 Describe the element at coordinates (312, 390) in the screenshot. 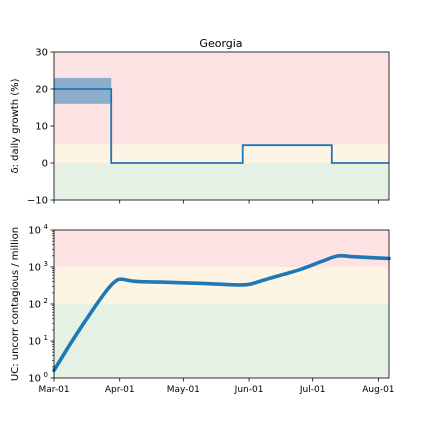

I see `x-tick-label: Jul-01` at that location.